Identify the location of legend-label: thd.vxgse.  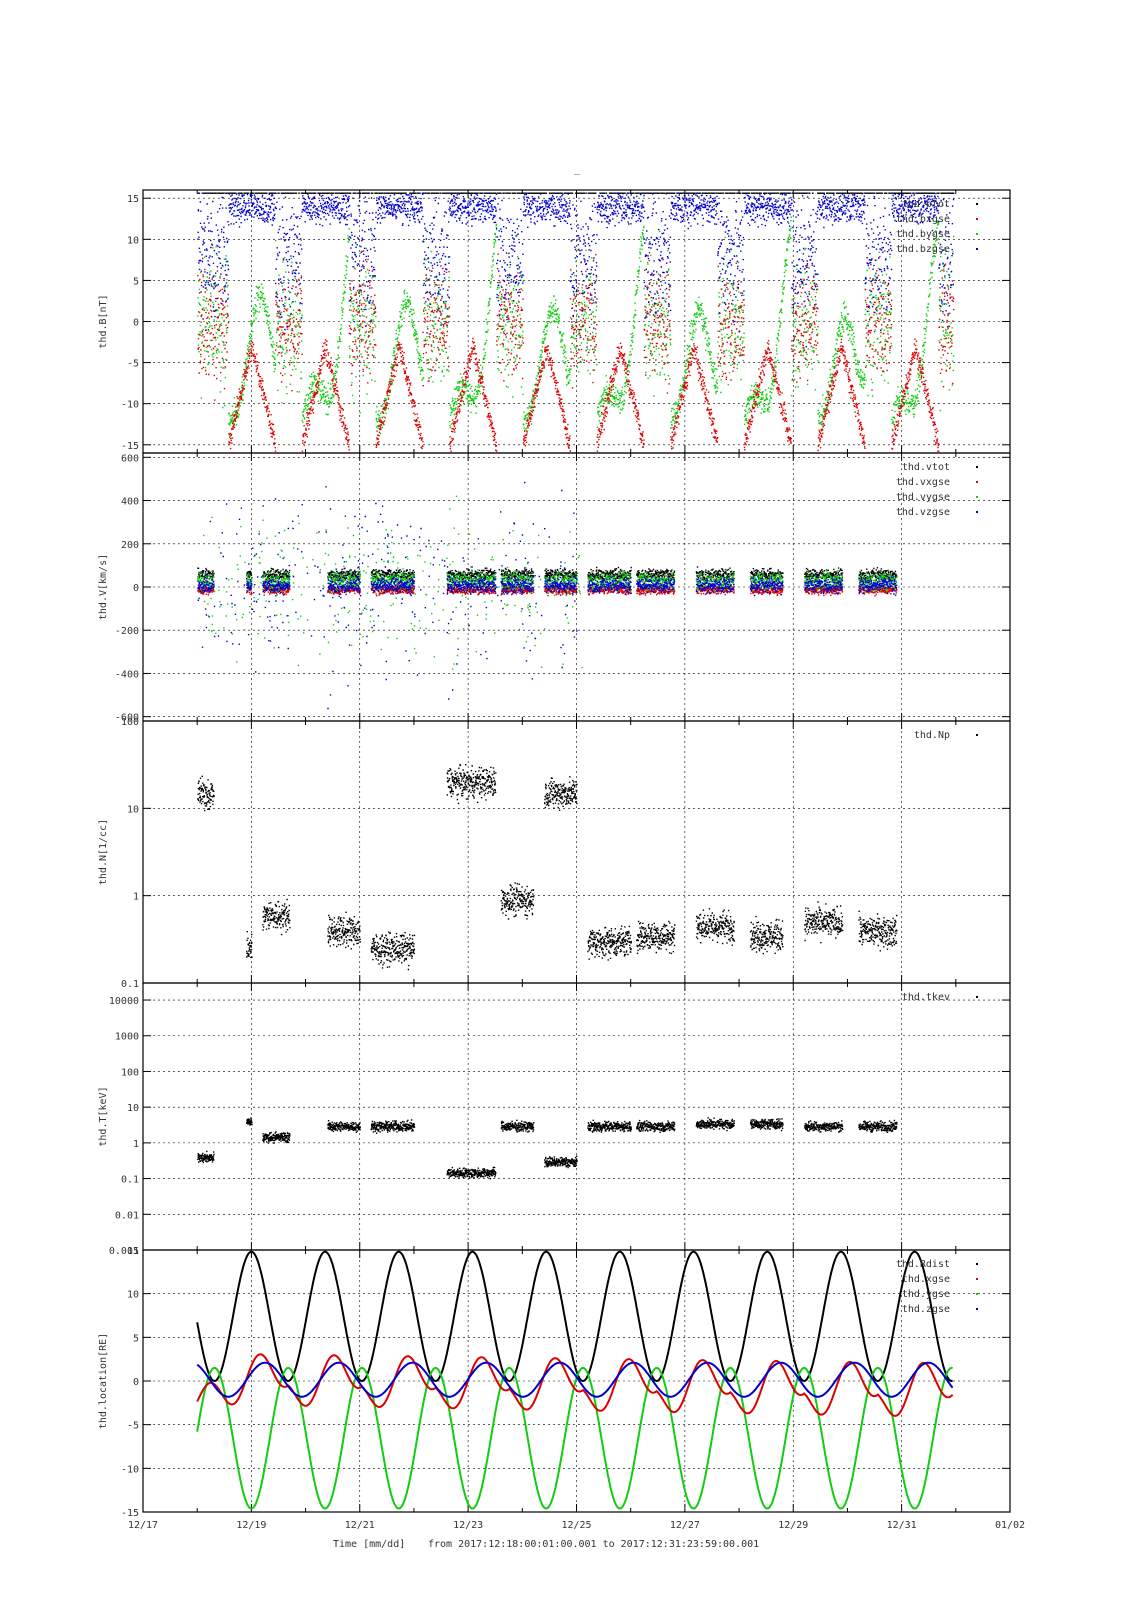
(923, 482).